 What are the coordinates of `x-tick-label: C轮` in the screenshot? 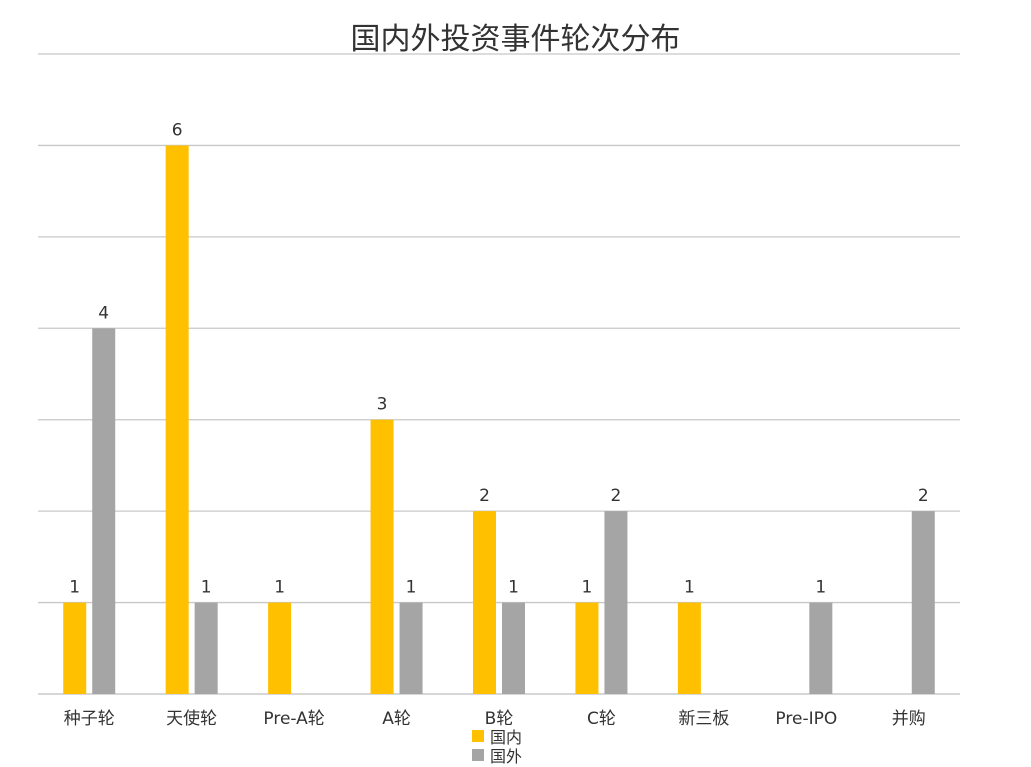 It's located at (601, 719).